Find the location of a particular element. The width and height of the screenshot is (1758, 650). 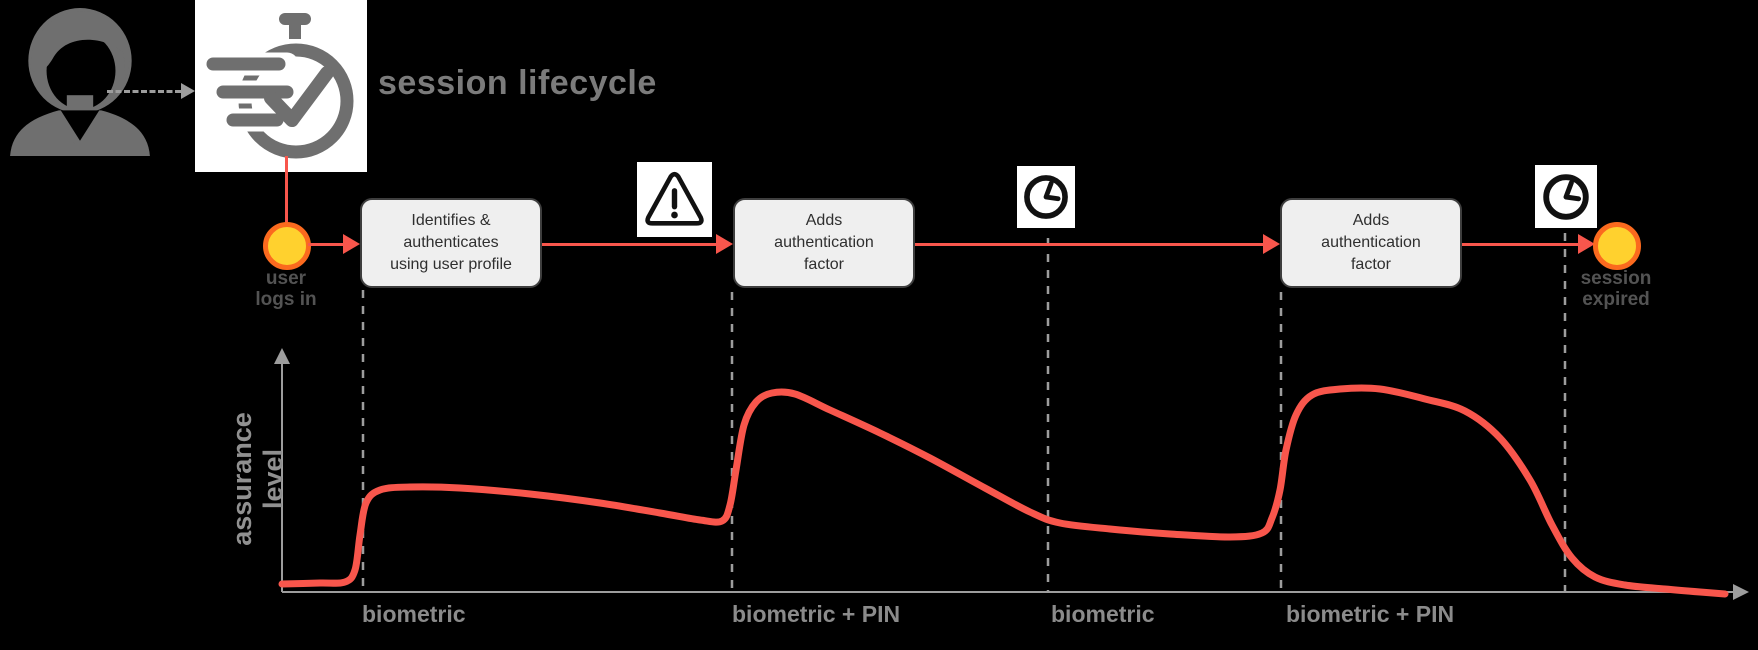

x-segment-label-biometric-1: biometric is located at coordinates (414, 614).